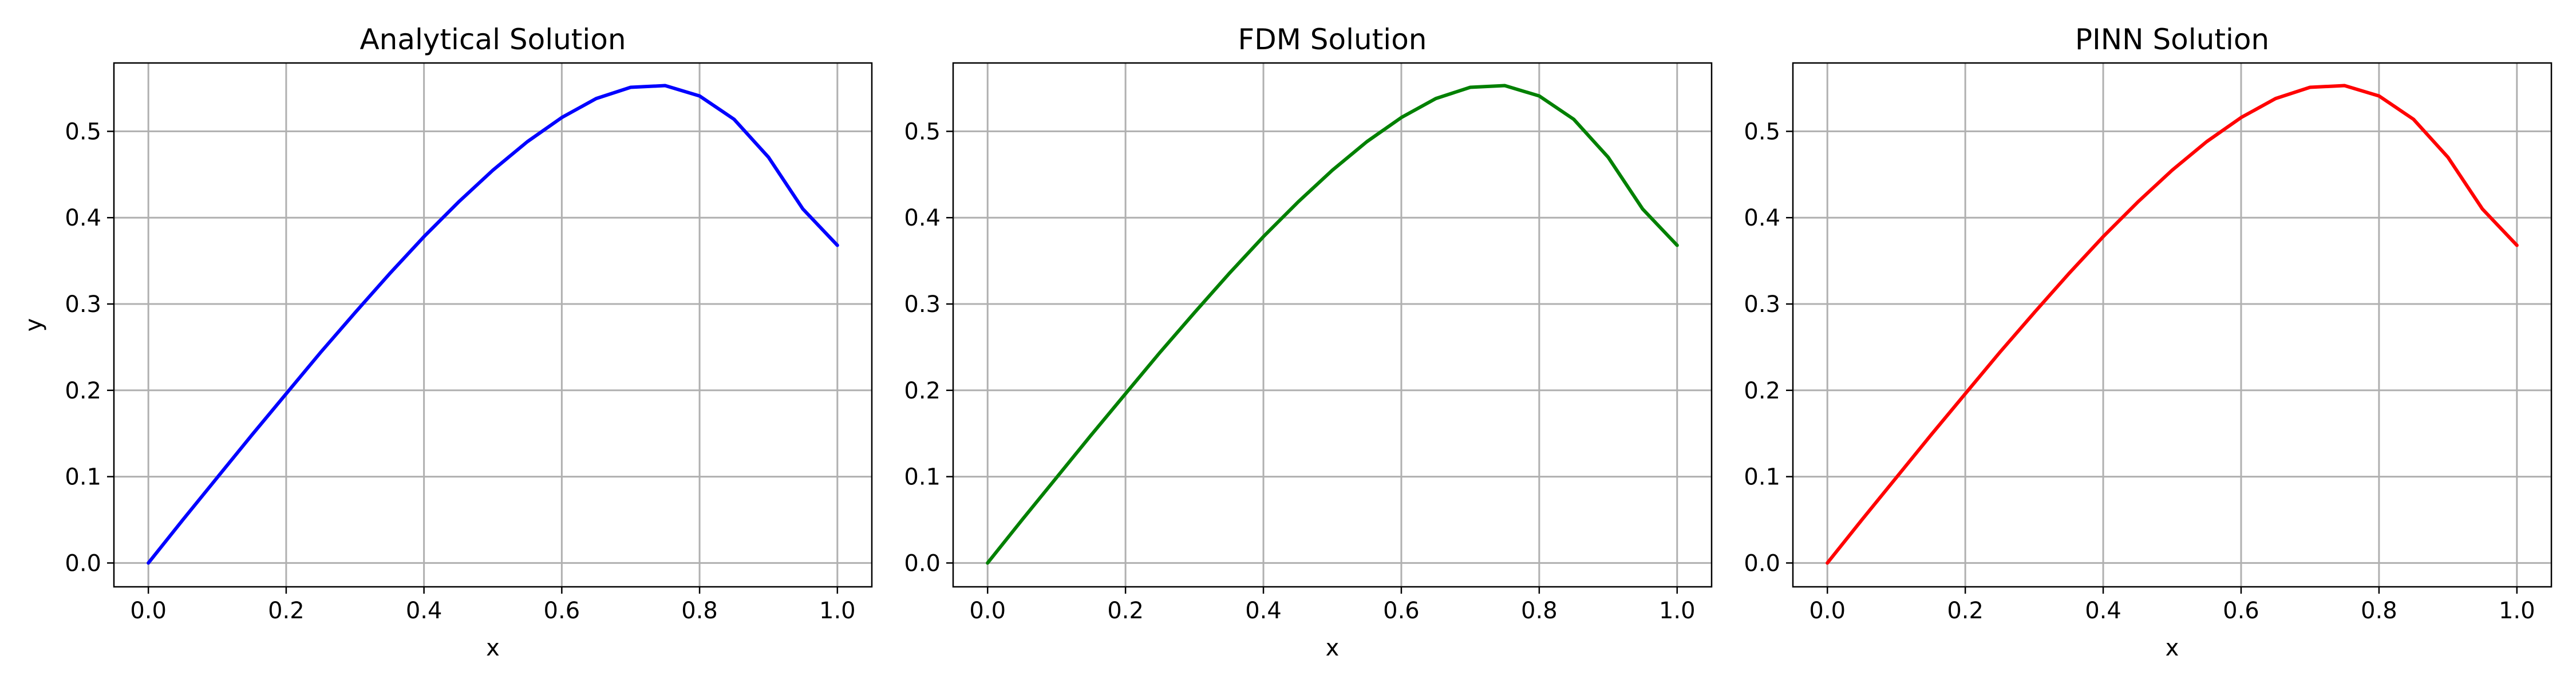 This screenshot has width=2576, height=687. Describe the element at coordinates (83, 391) in the screenshot. I see `analytical-ytick-label-2: 0.2` at that location.